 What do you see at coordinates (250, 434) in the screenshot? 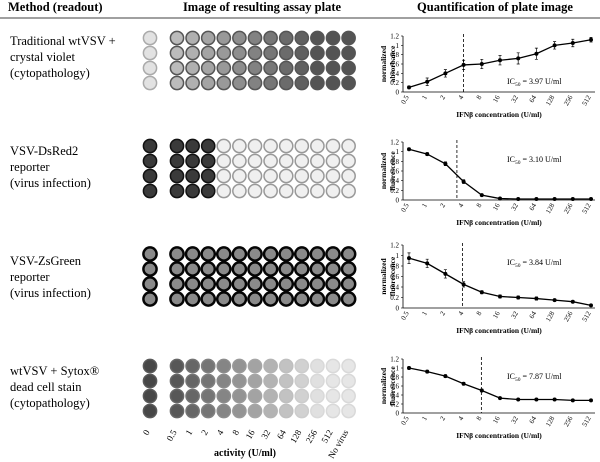
I see `plate-axis-label: 16` at bounding box center [250, 434].